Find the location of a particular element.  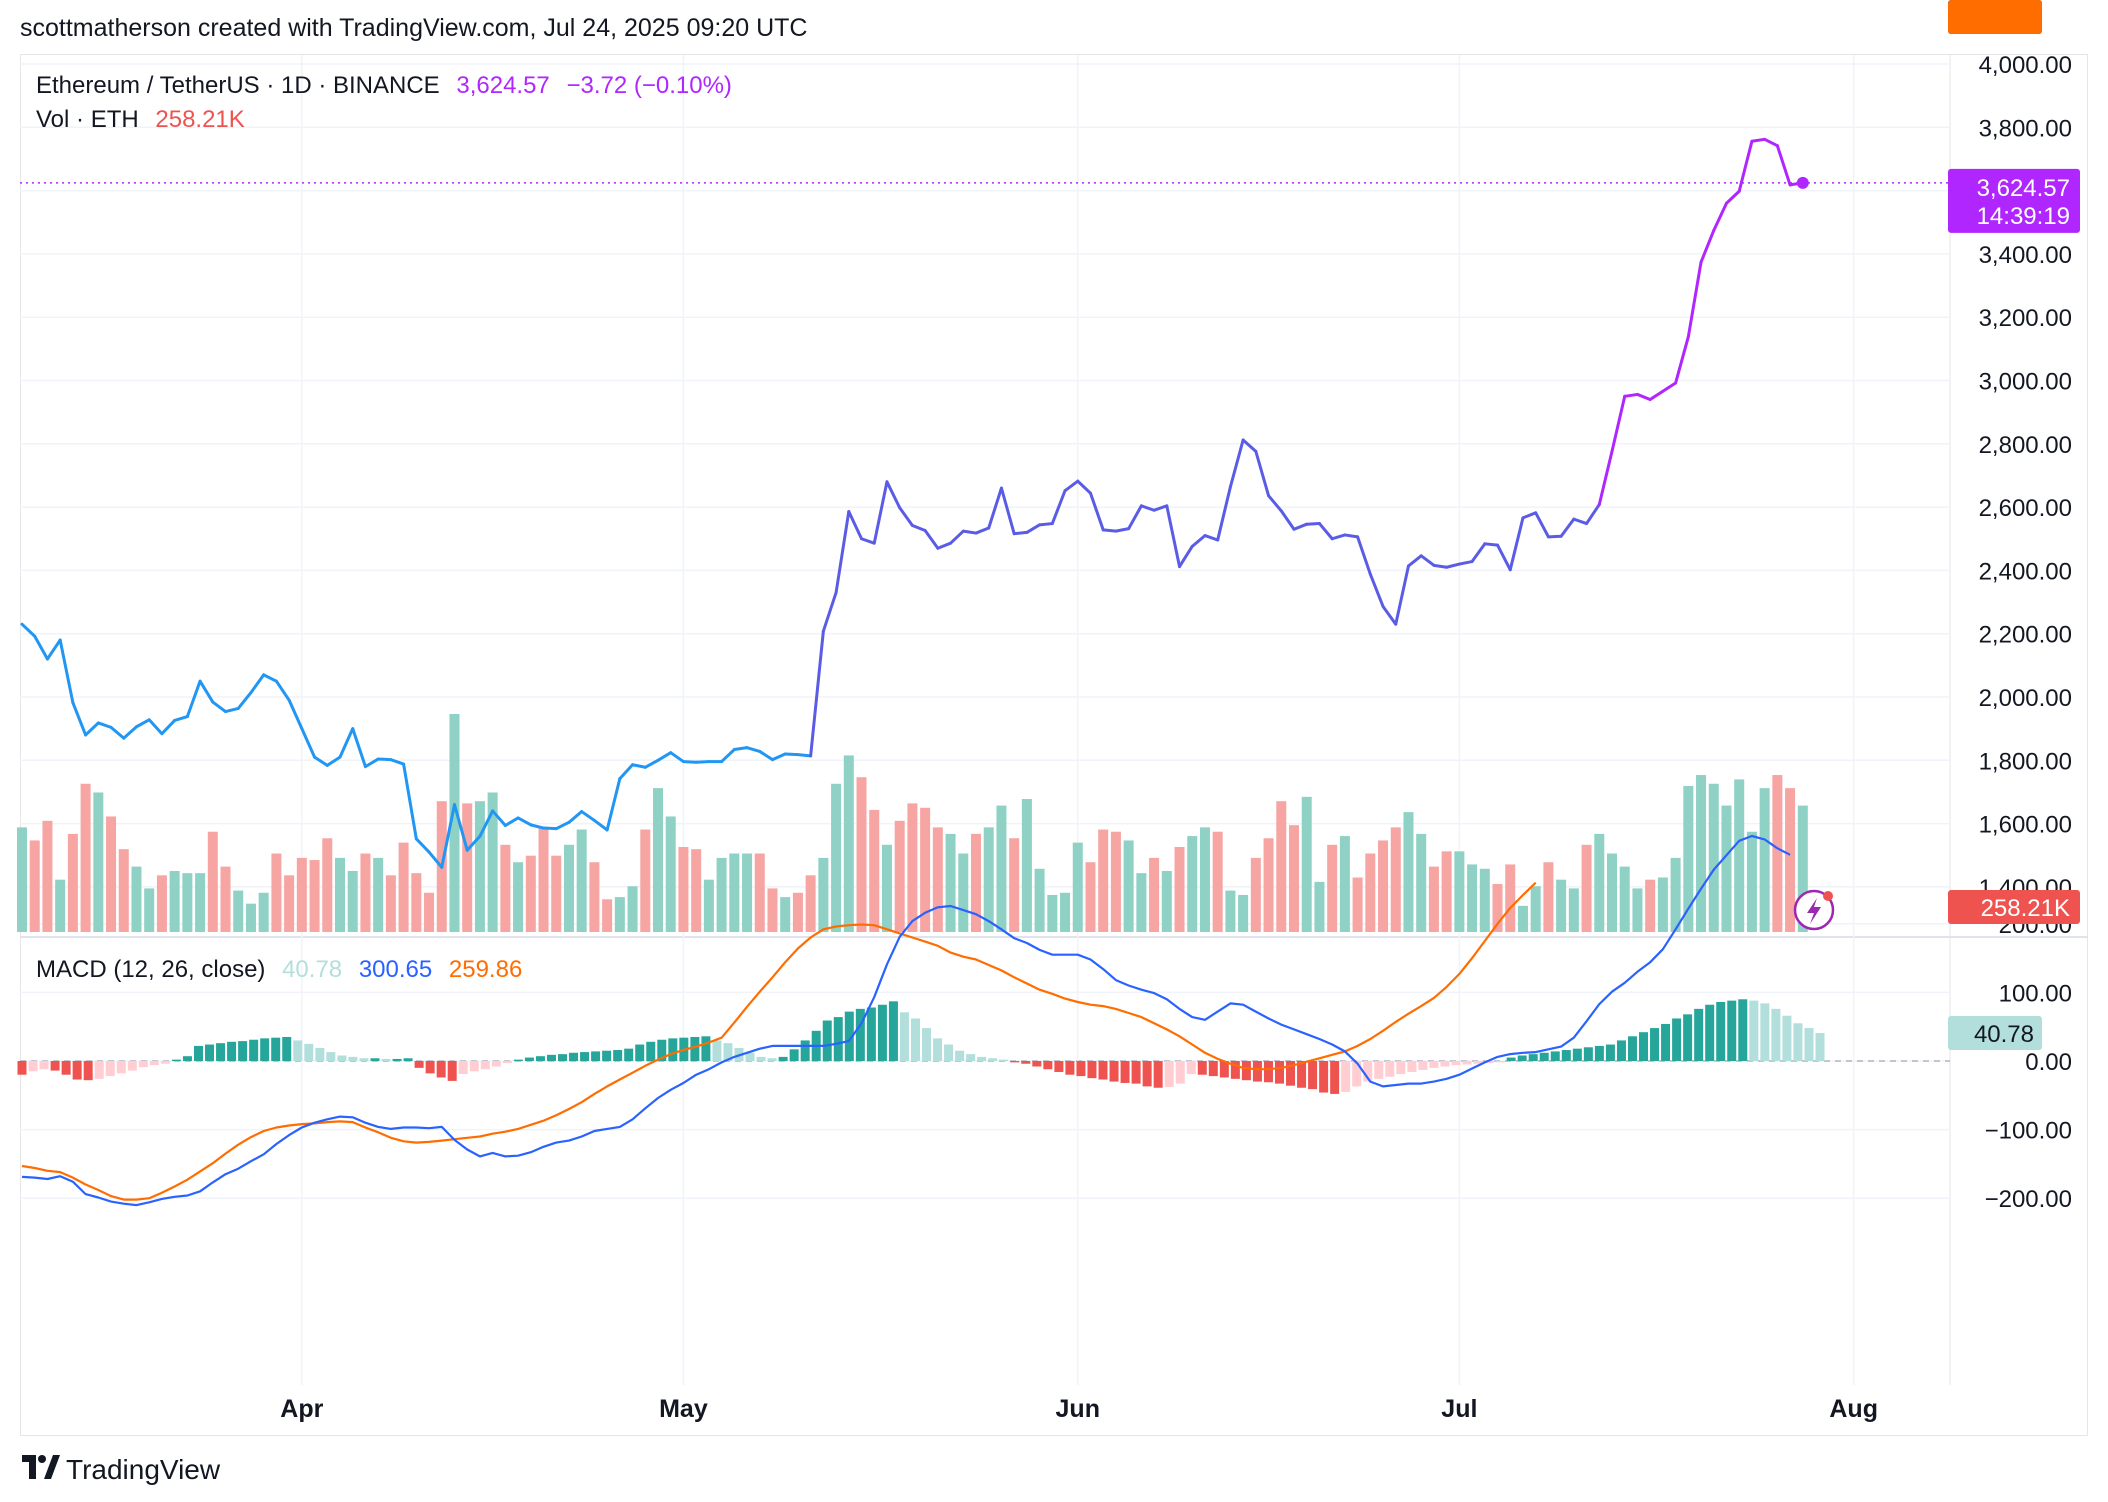

price-tick-label: 3,800.00 is located at coordinates (2025, 128).